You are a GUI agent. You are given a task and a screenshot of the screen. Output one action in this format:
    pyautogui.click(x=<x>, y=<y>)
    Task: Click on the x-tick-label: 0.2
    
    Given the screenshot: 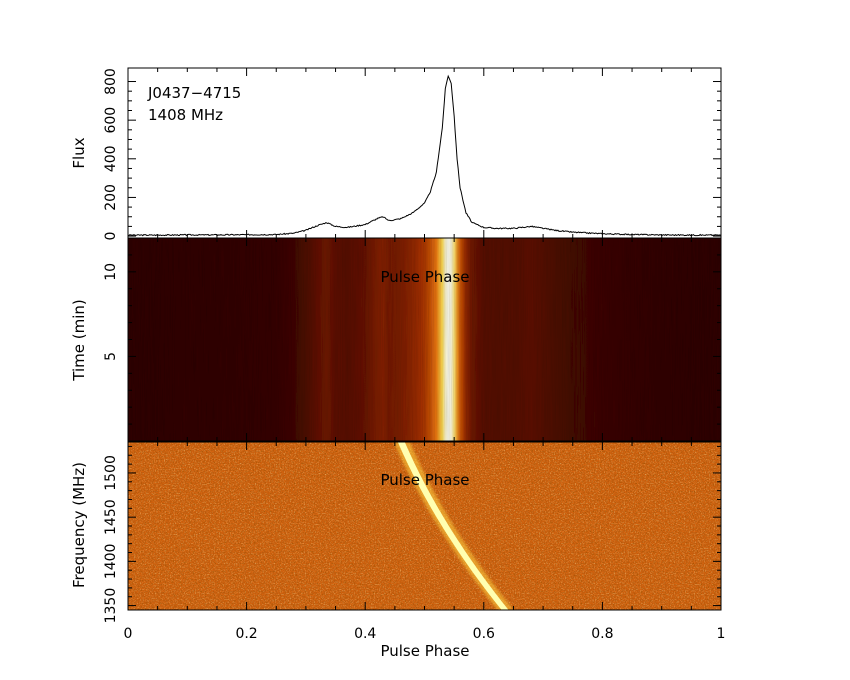 What is the action you would take?
    pyautogui.click(x=246, y=634)
    